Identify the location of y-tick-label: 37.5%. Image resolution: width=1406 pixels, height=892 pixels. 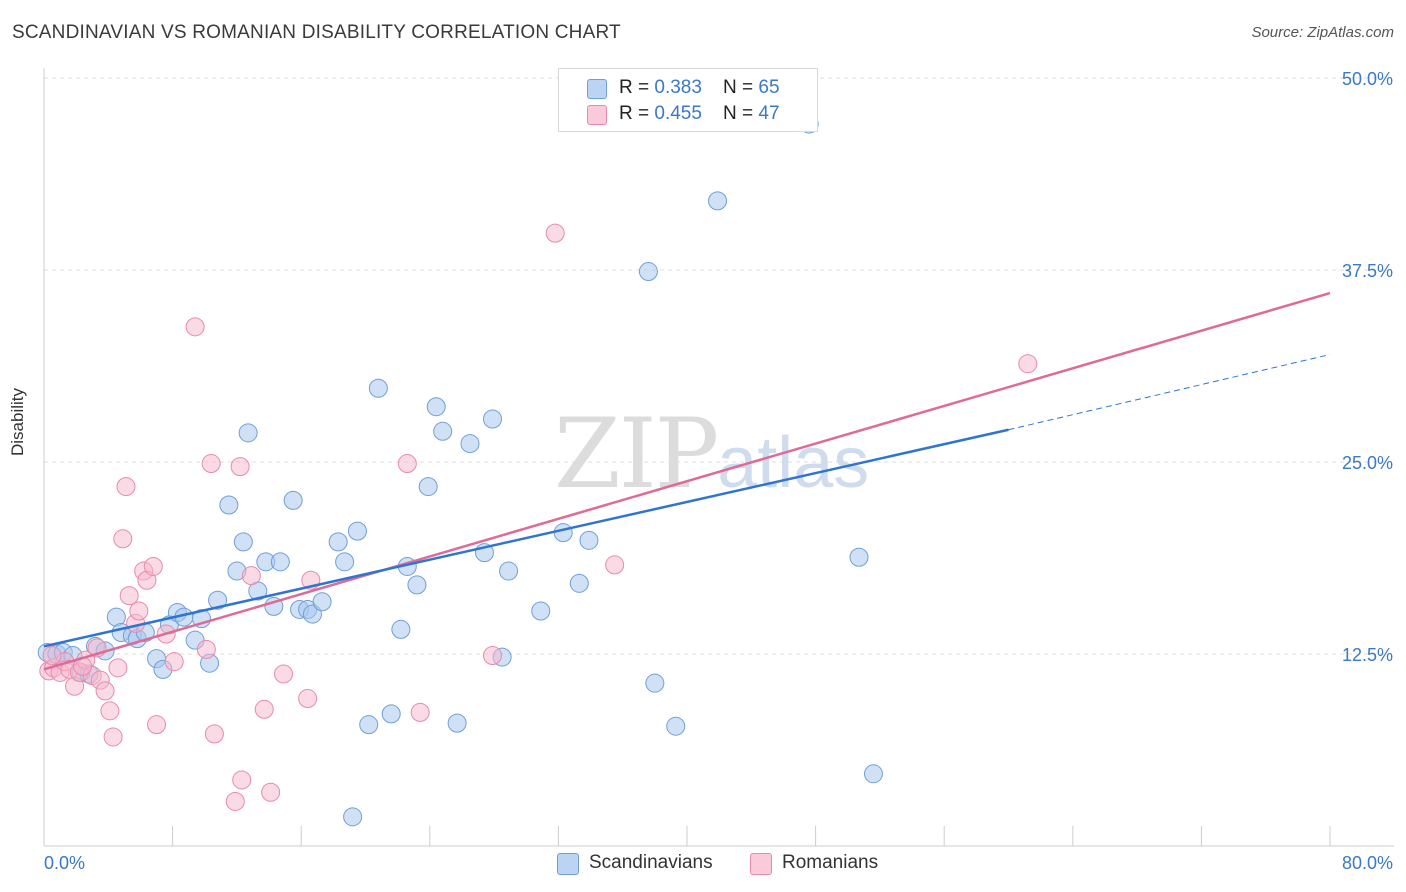
(1367, 271).